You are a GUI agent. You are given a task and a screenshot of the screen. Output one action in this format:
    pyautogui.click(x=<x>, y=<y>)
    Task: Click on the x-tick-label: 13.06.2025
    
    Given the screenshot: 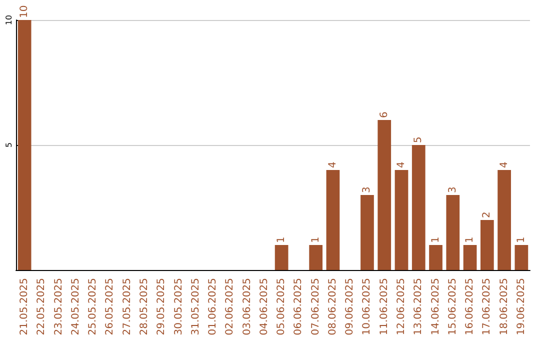 What is the action you would take?
    pyautogui.click(x=418, y=307)
    